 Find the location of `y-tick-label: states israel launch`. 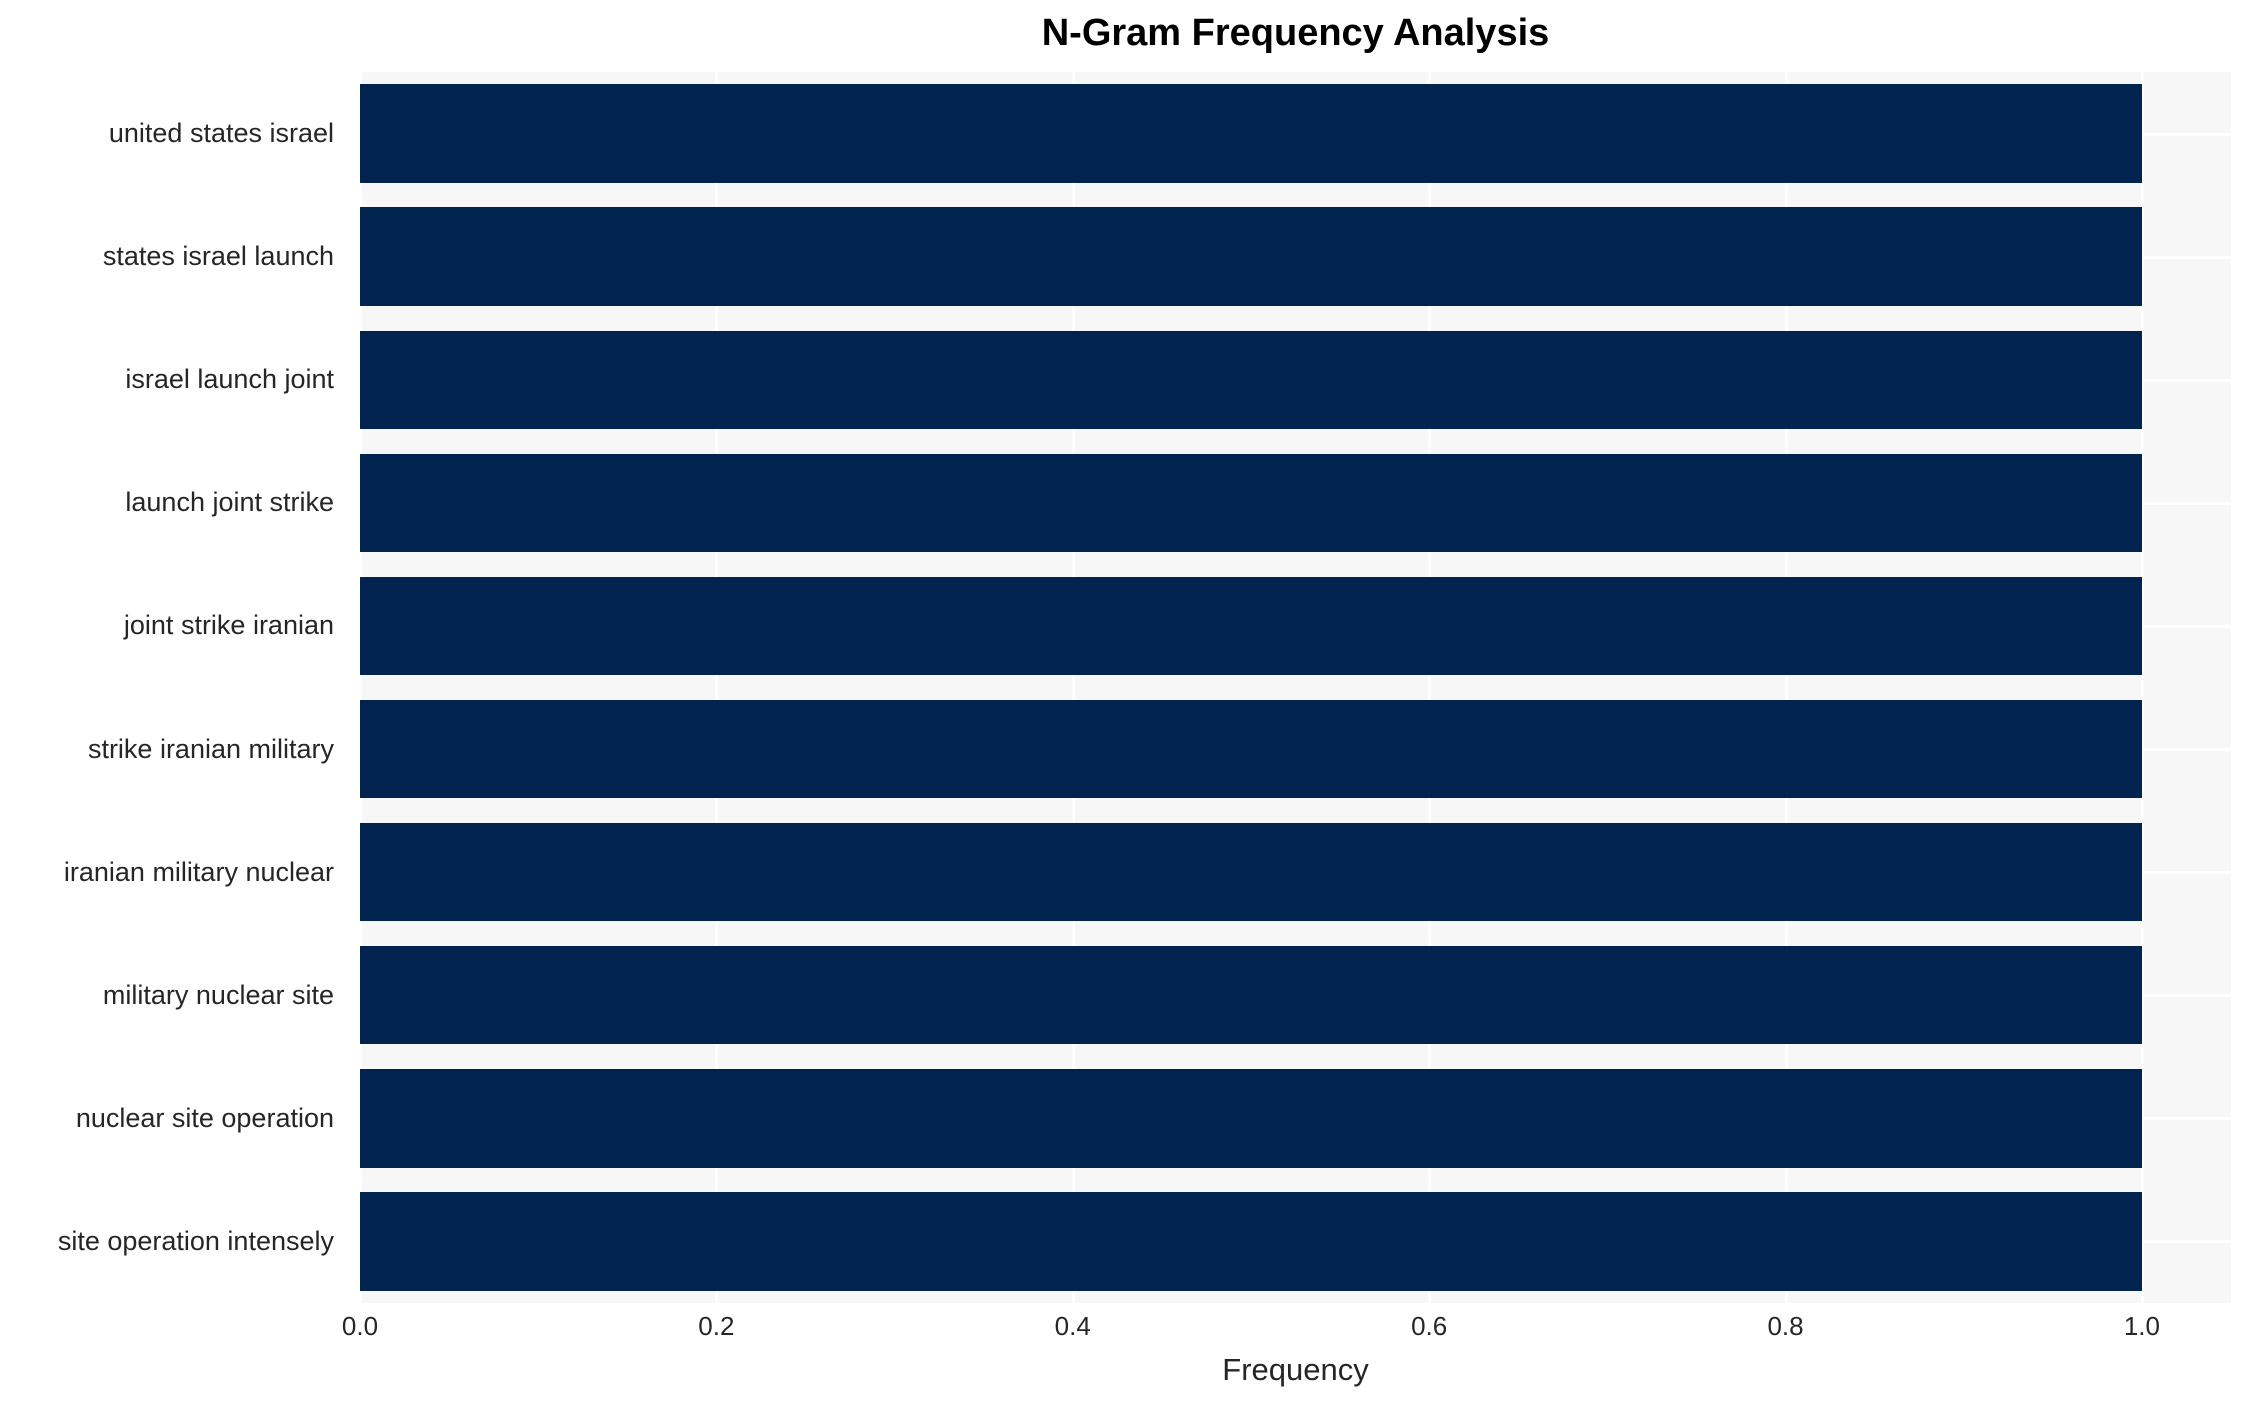

y-tick-label: states israel launch is located at coordinates (218, 256).